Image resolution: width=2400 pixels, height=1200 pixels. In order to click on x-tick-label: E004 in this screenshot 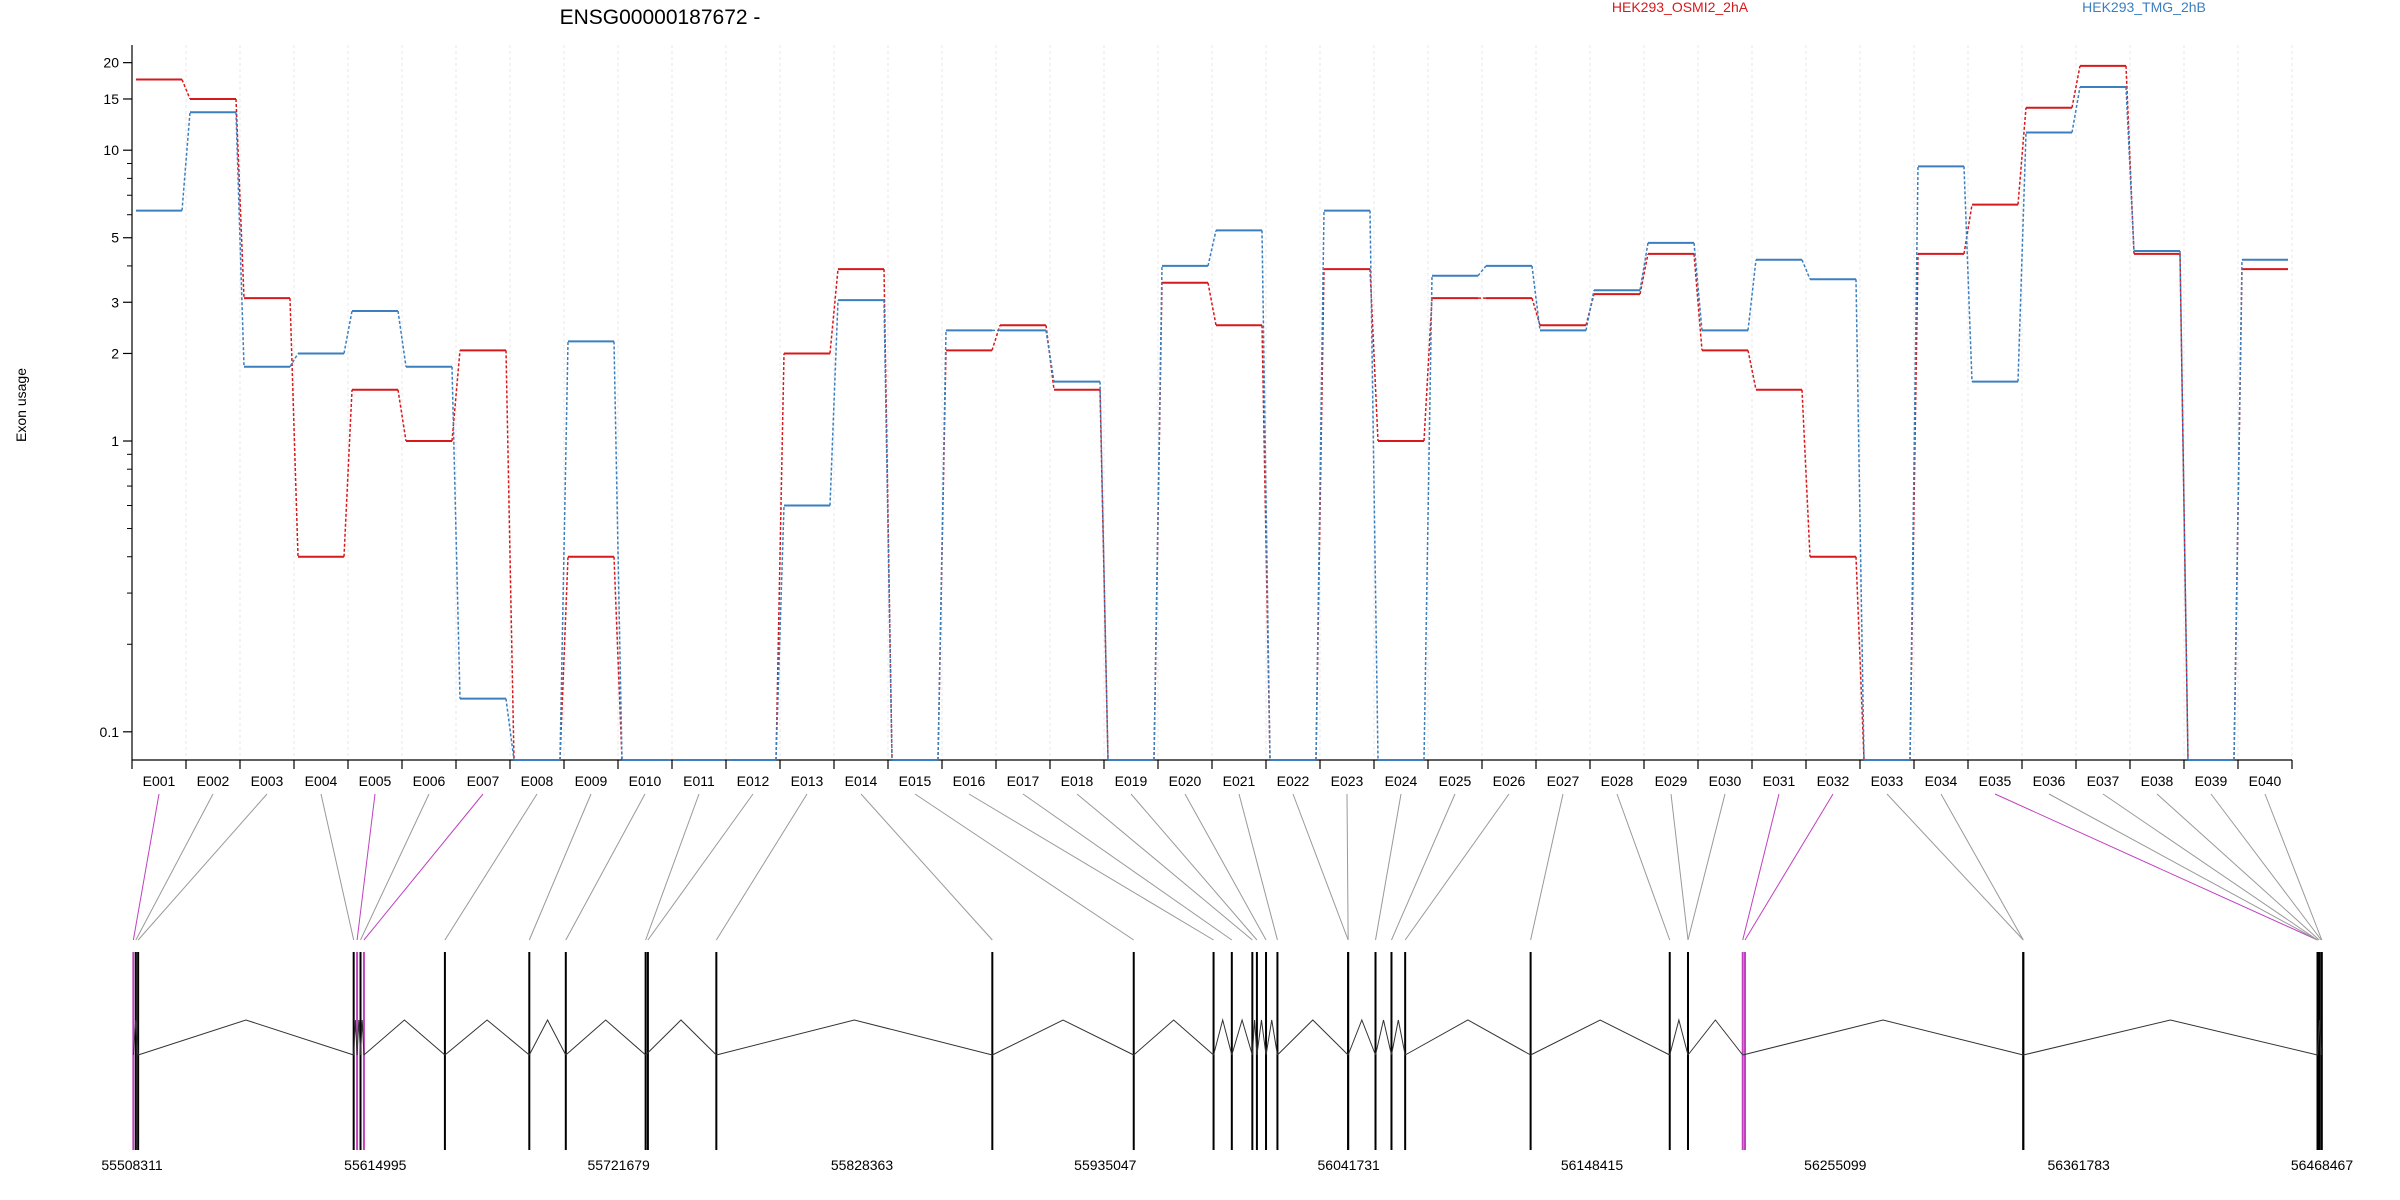, I will do `click(321, 781)`.